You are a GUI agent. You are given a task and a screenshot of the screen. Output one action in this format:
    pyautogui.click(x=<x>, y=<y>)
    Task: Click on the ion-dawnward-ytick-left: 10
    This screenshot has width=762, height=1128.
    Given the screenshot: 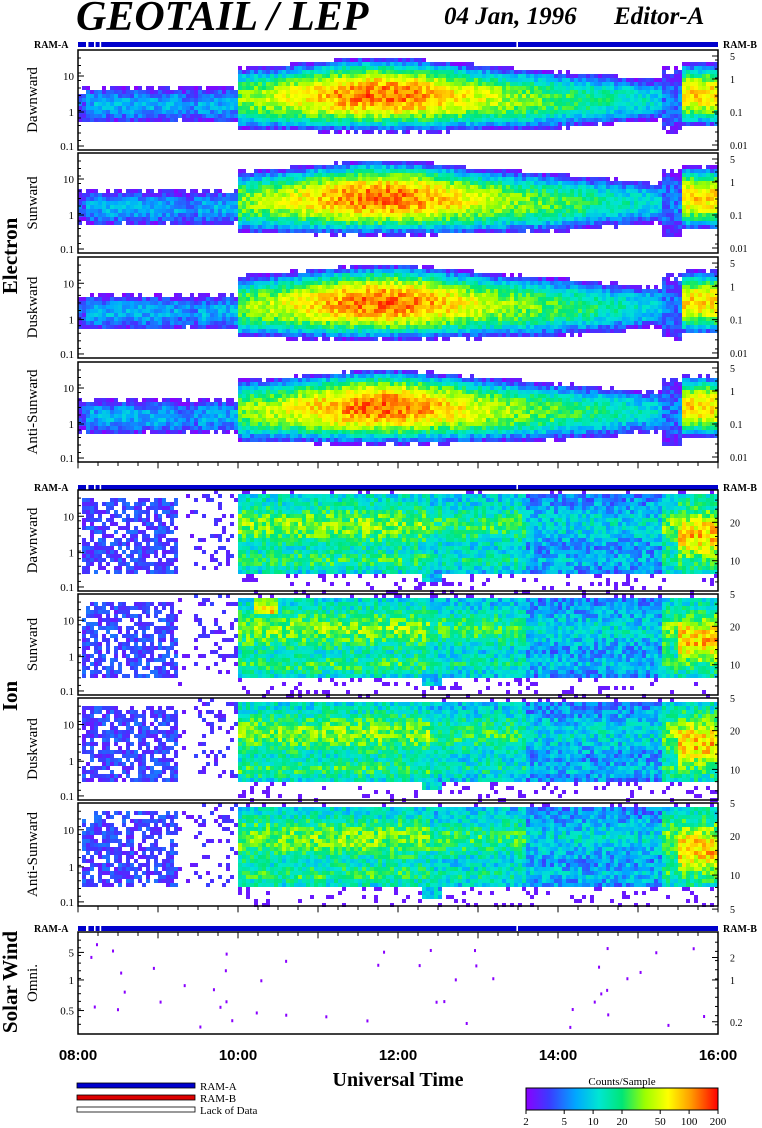 What is the action you would take?
    pyautogui.click(x=69, y=517)
    